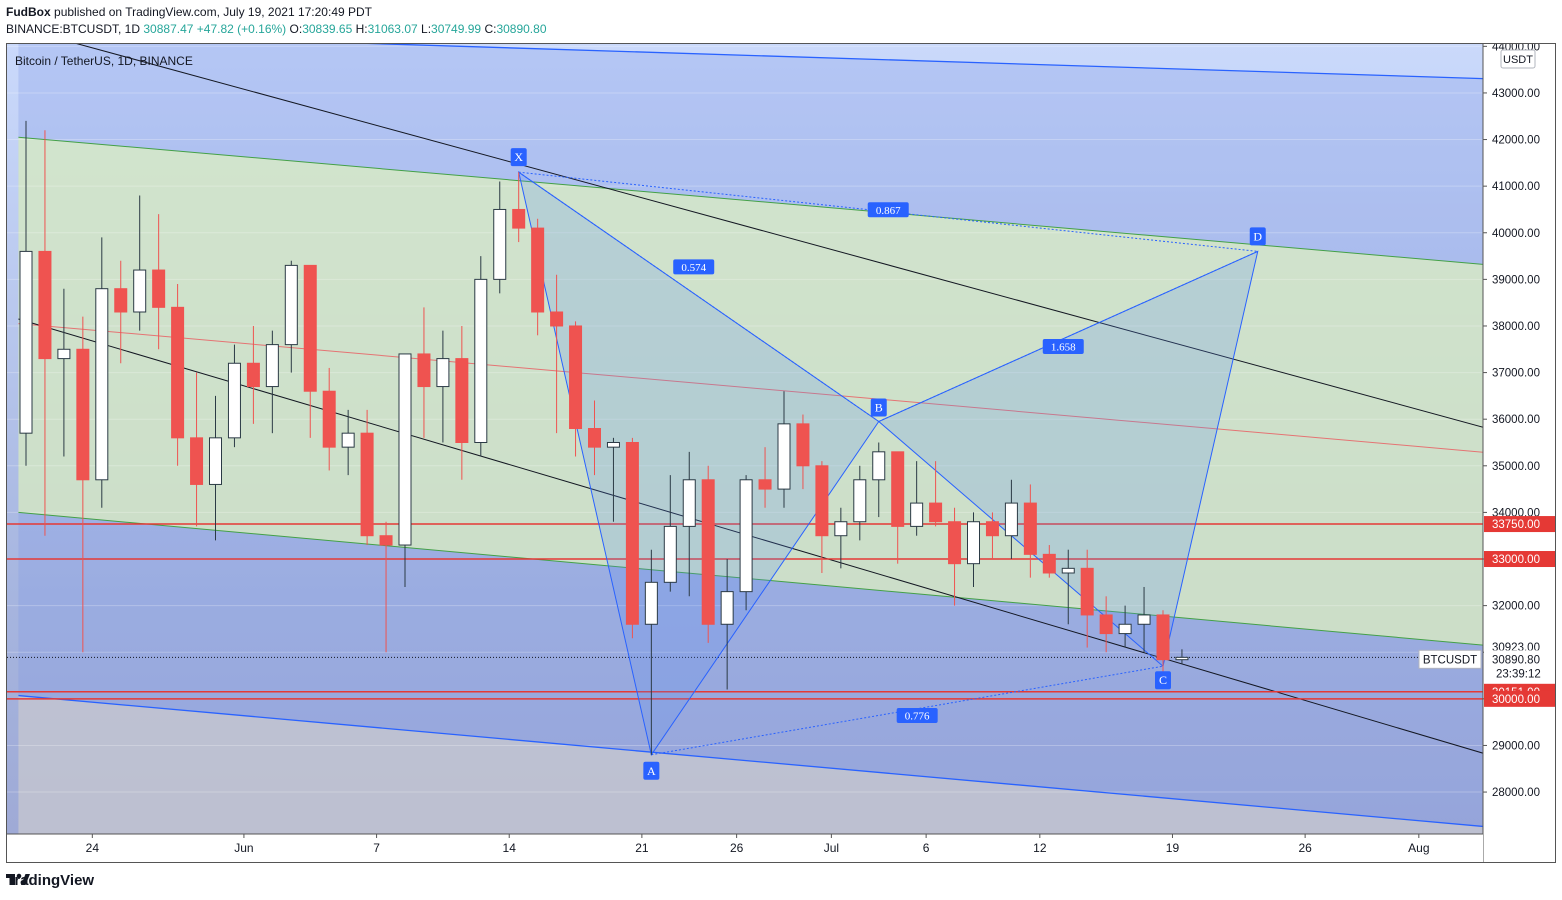 The image size is (1562, 900). I want to click on blue-channel-lower-line, so click(750, 761).